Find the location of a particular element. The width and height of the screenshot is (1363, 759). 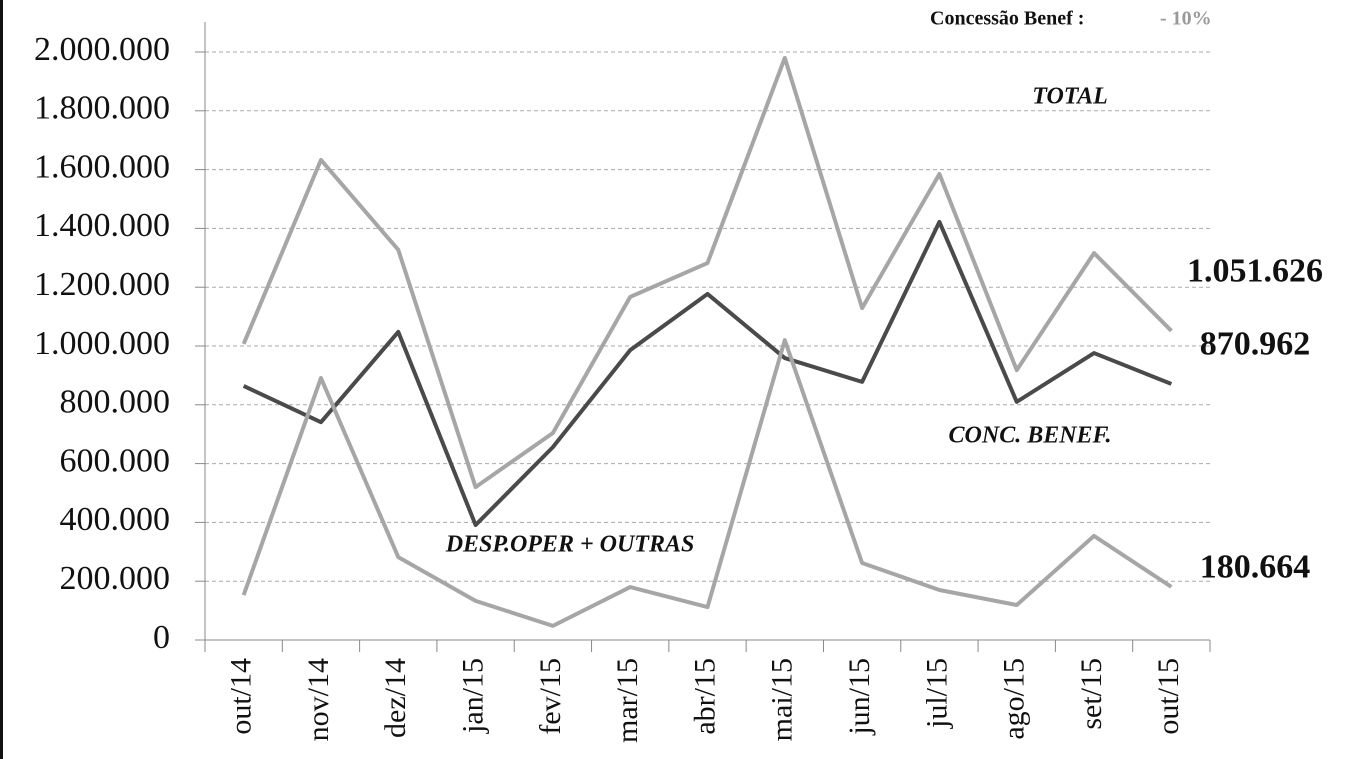

x-tick-label: nov/14 is located at coordinates (318, 699).